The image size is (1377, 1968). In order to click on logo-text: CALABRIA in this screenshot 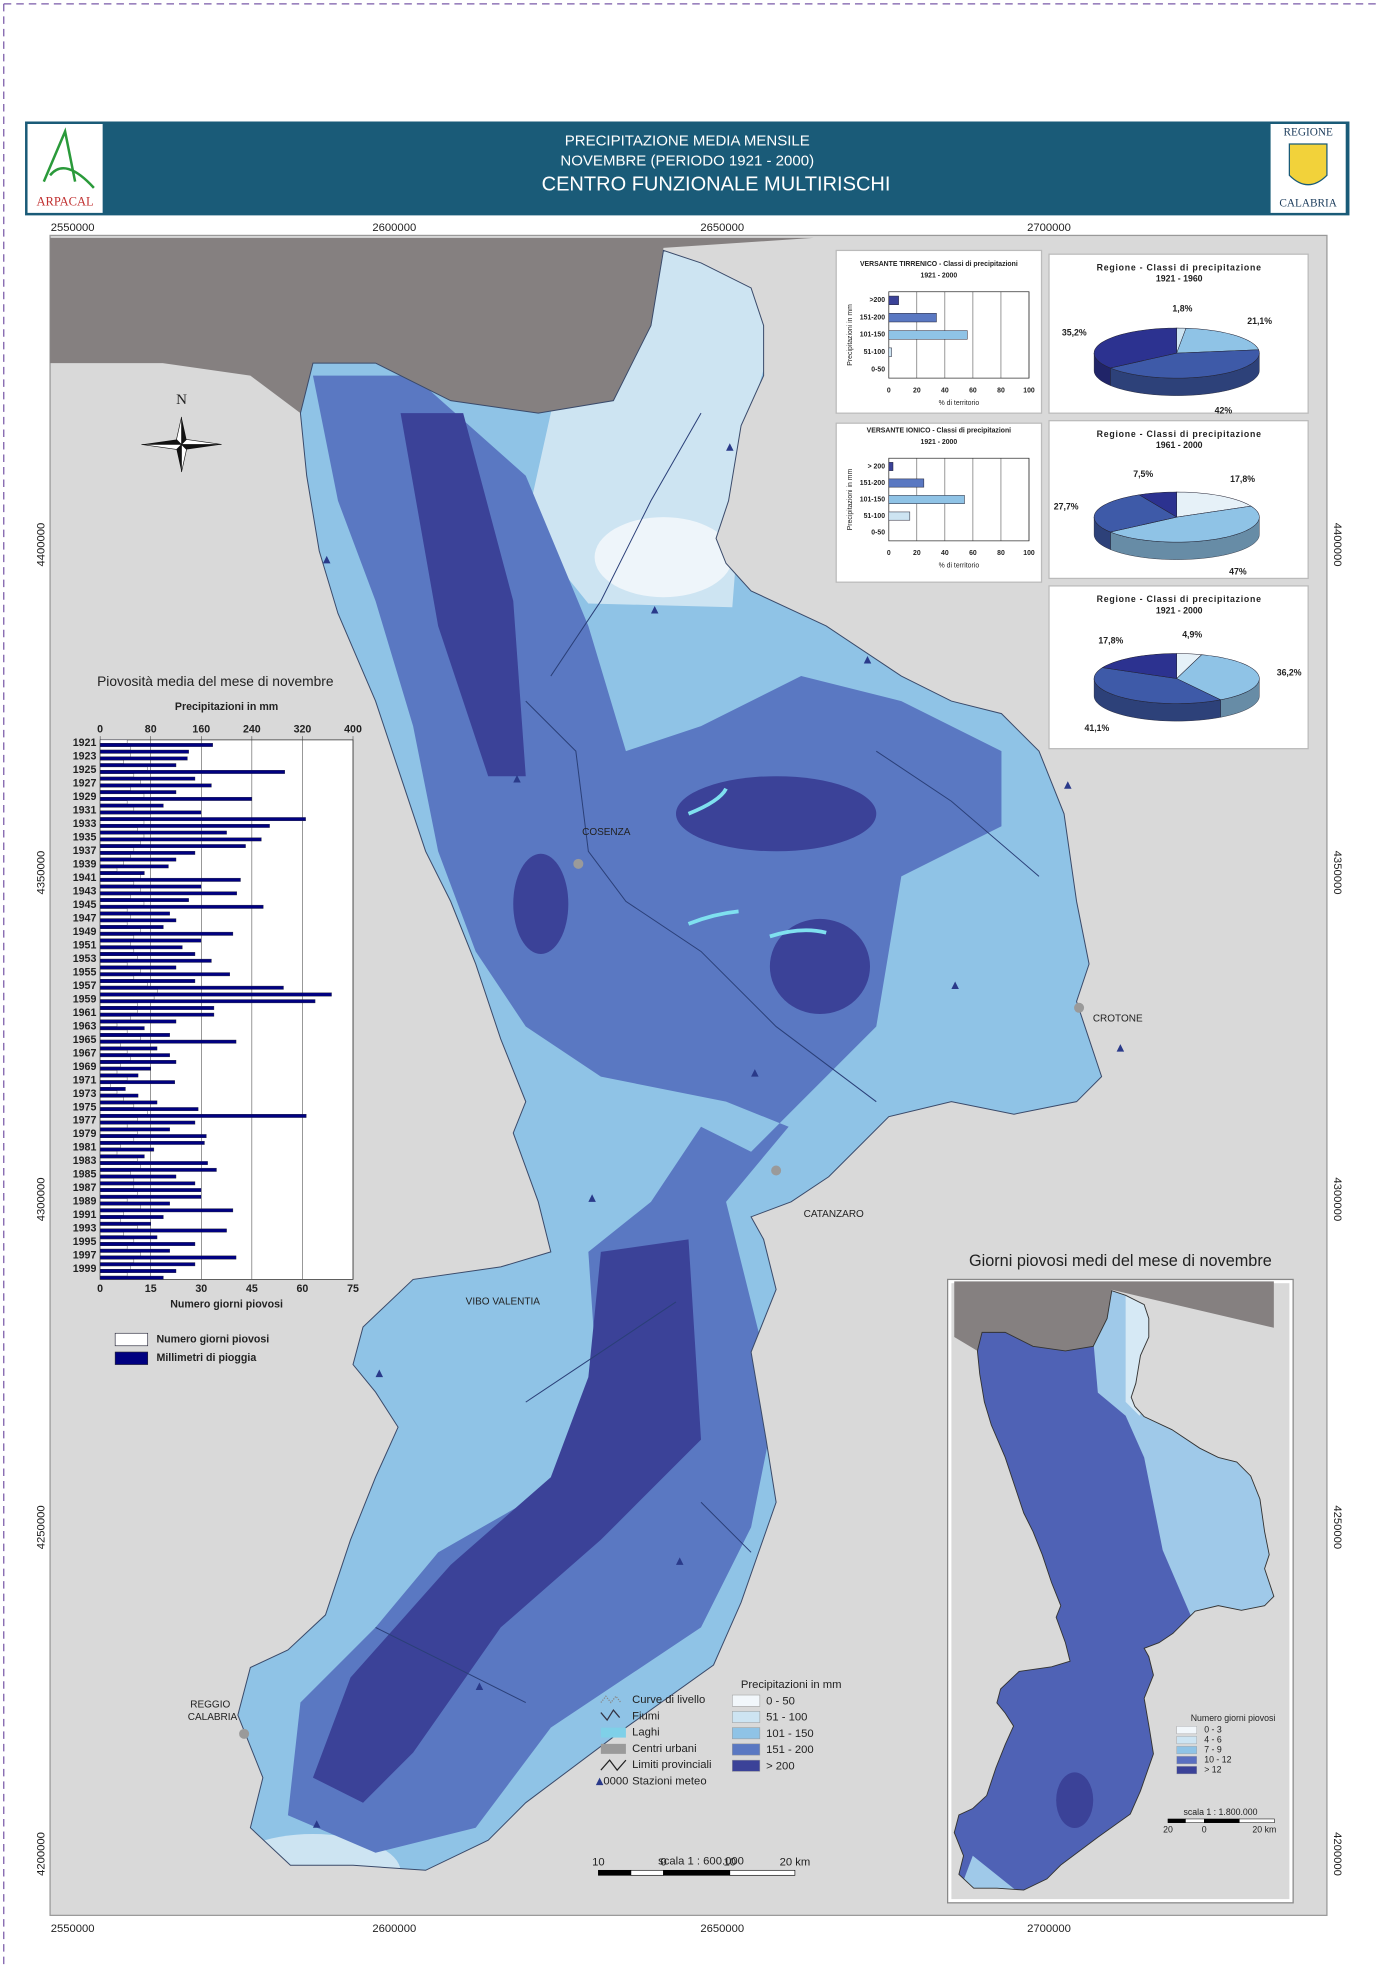, I will do `click(1308, 204)`.